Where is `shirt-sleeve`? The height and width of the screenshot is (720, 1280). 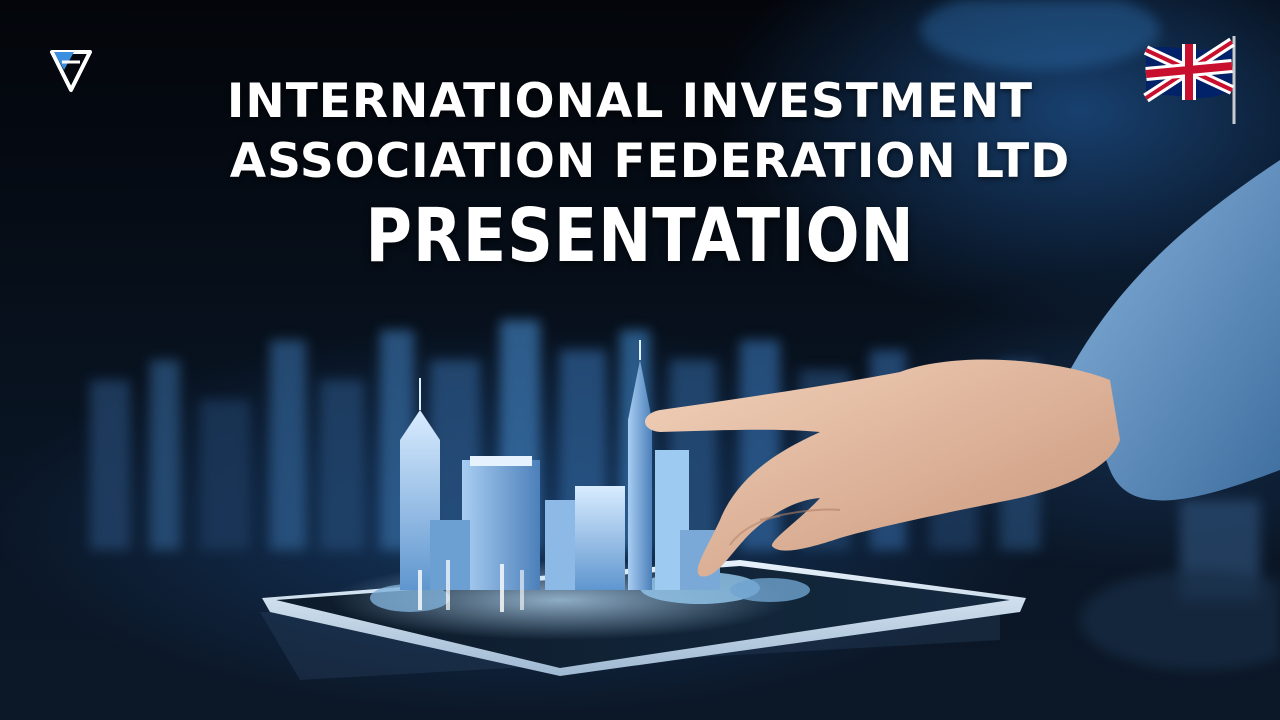
shirt-sleeve is located at coordinates (1175, 330).